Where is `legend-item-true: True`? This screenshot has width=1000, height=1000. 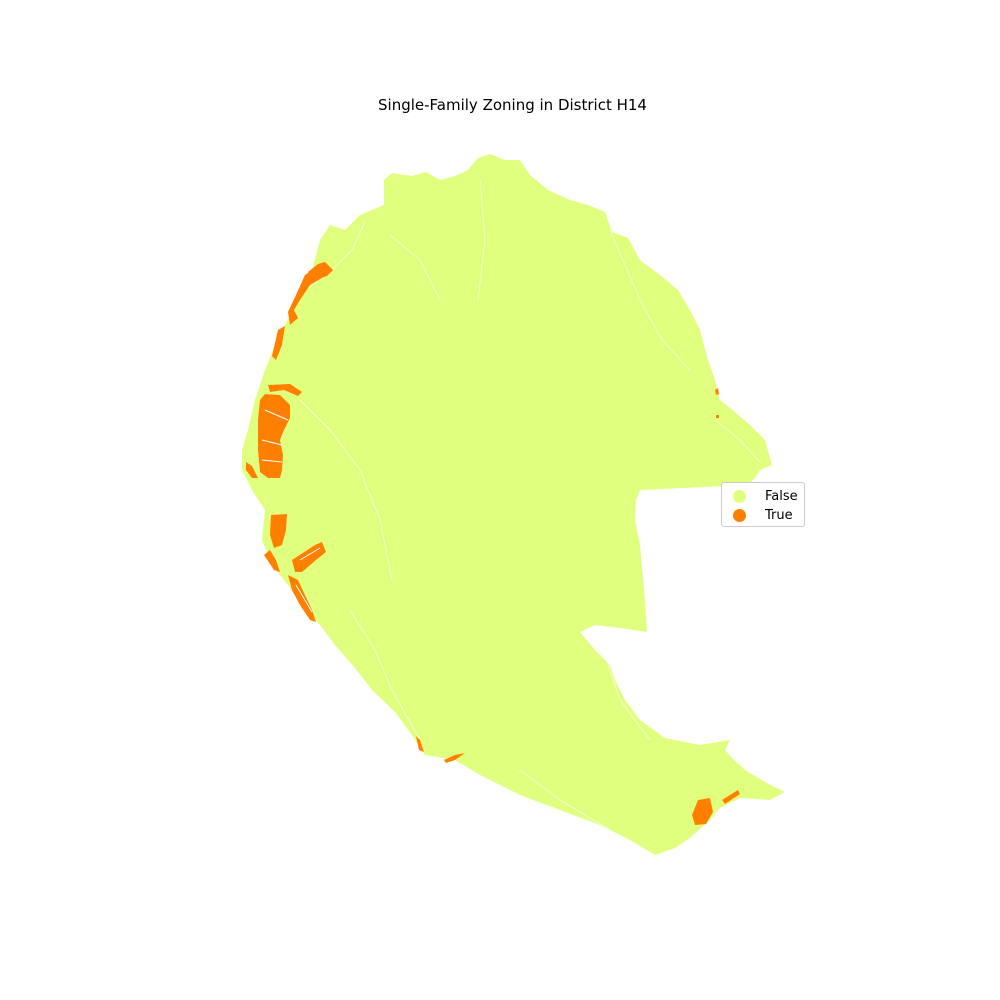 legend-item-true: True is located at coordinates (763, 515).